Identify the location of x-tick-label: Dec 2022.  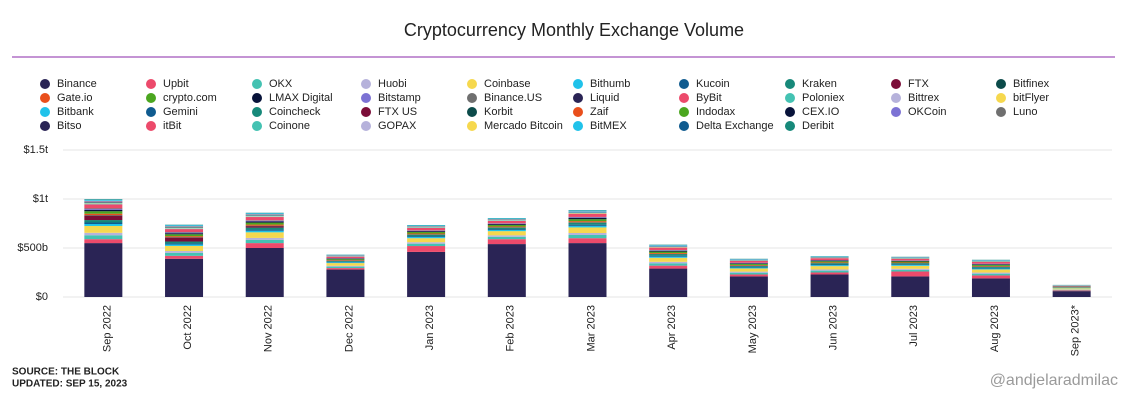
(349, 328).